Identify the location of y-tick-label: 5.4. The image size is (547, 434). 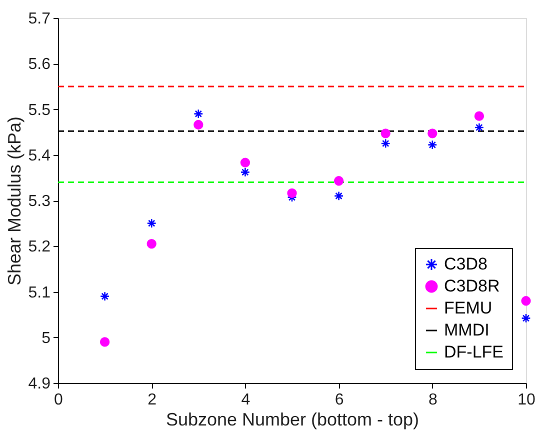
(39, 155).